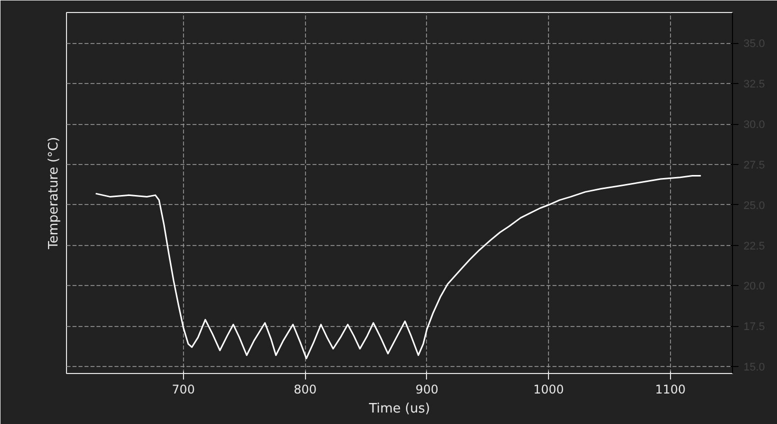 The image size is (777, 424). I want to click on y-axis-title: Temperature (°C), so click(54, 193).